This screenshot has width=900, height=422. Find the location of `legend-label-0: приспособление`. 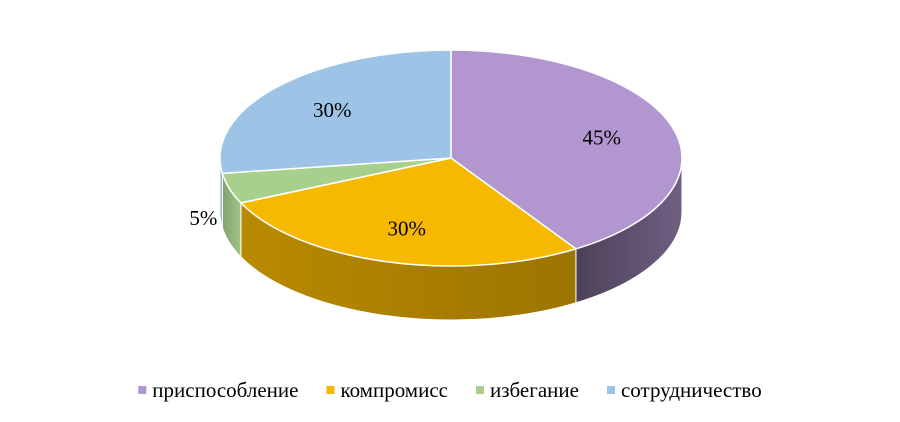

legend-label-0: приспособление is located at coordinates (225, 390).